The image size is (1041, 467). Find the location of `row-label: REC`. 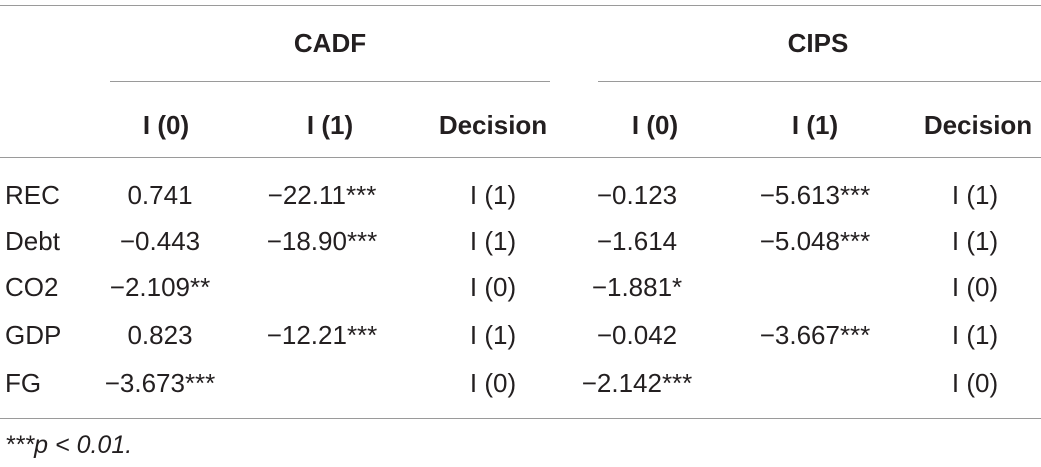

row-label: REC is located at coordinates (32, 195).